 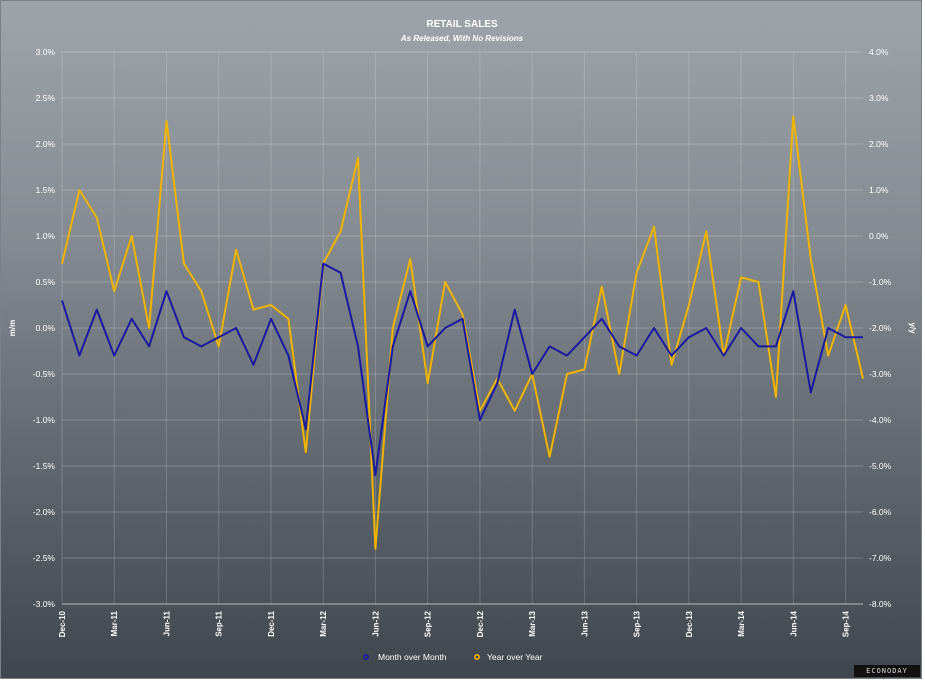 What do you see at coordinates (44, 466) in the screenshot?
I see `left-tick-label: -1.5%` at bounding box center [44, 466].